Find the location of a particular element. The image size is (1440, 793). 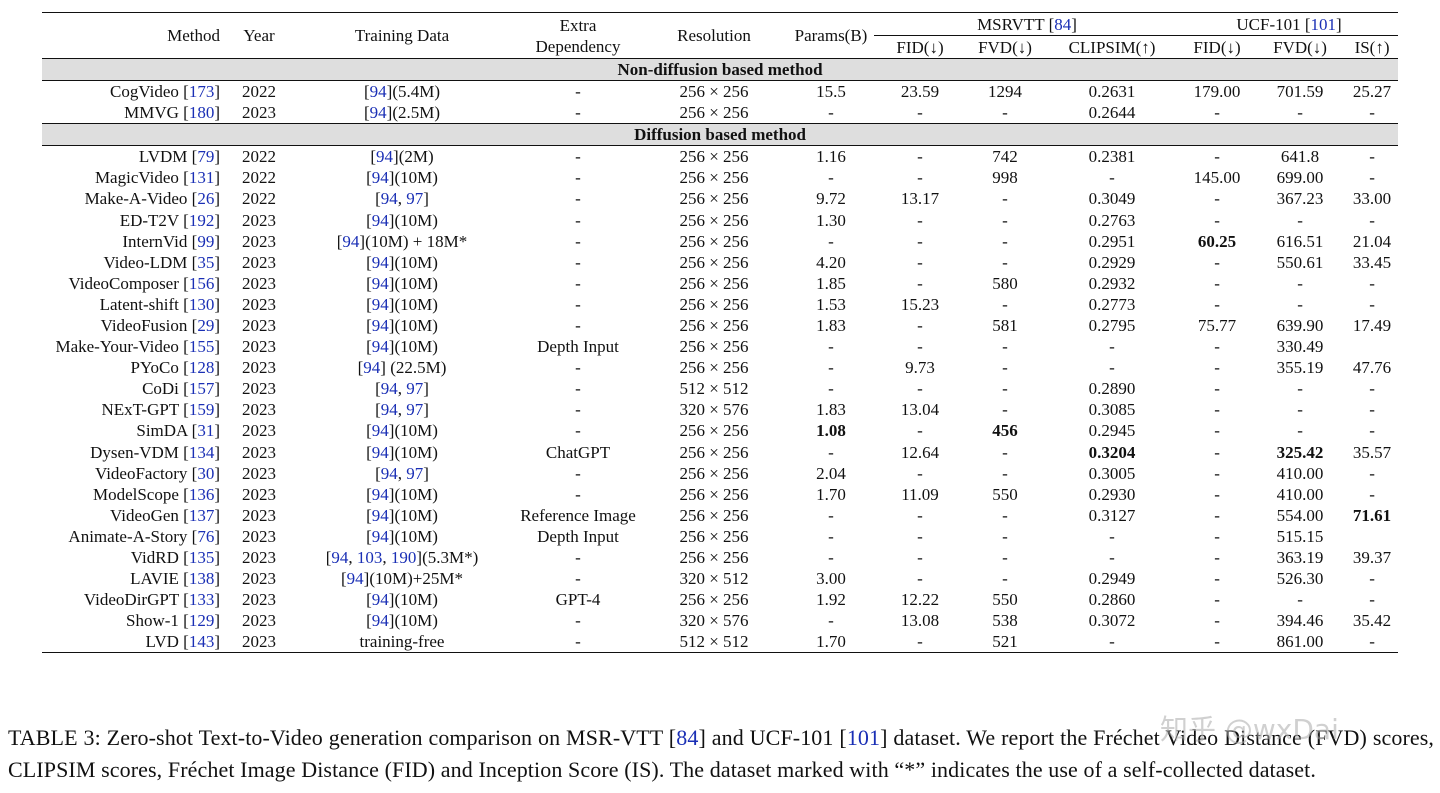

citation-link: 157 is located at coordinates (201, 389).